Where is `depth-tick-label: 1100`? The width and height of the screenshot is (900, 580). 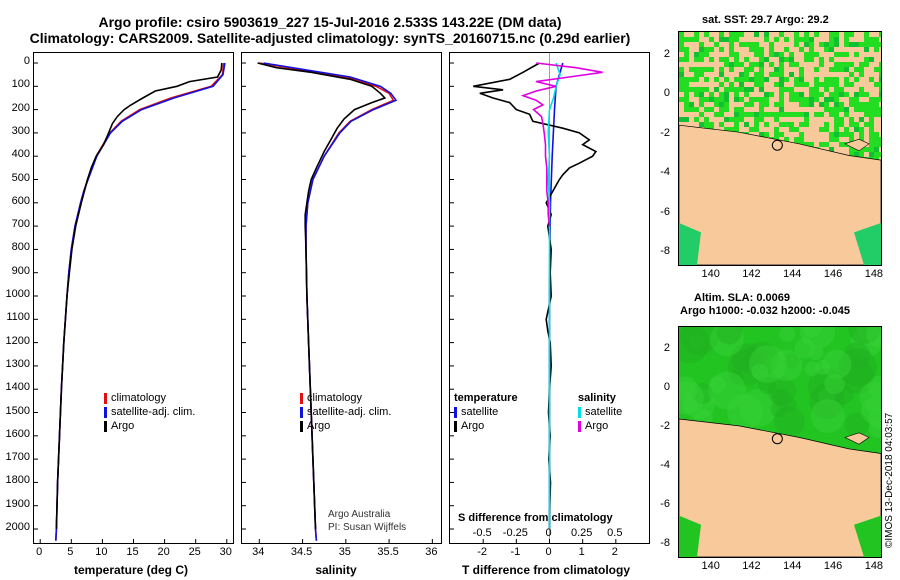
depth-tick-label: 1100 is located at coordinates (18, 317).